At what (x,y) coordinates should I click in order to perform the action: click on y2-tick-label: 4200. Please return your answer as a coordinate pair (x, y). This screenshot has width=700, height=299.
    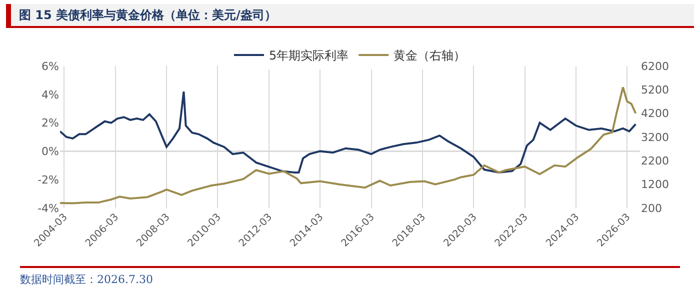
    Looking at the image, I should click on (655, 113).